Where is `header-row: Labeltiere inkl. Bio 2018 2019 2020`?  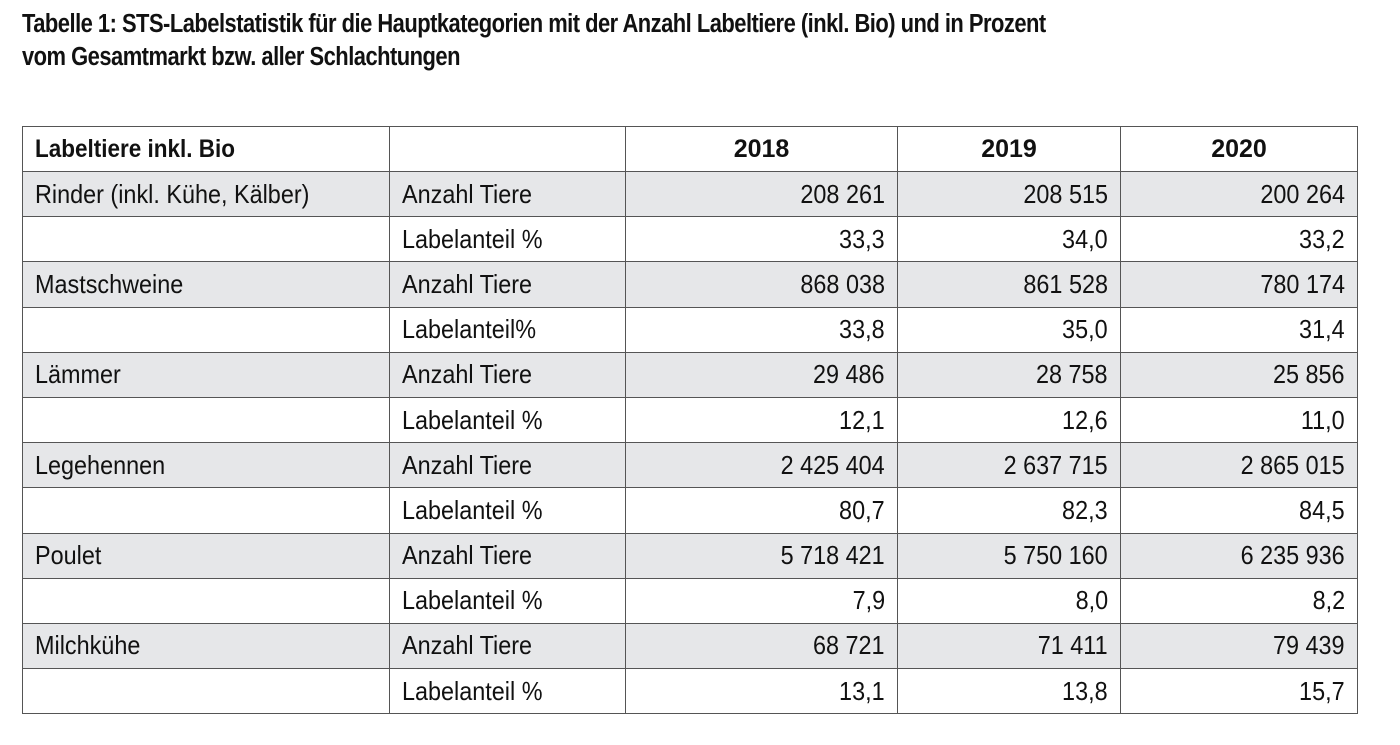 header-row: Labeltiere inkl. Bio 2018 2019 2020 is located at coordinates (690, 149).